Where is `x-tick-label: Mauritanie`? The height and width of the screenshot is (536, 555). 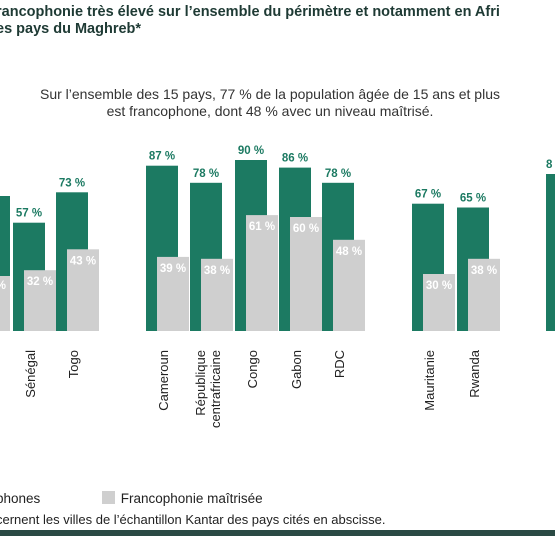
x-tick-label: Mauritanie is located at coordinates (429, 380).